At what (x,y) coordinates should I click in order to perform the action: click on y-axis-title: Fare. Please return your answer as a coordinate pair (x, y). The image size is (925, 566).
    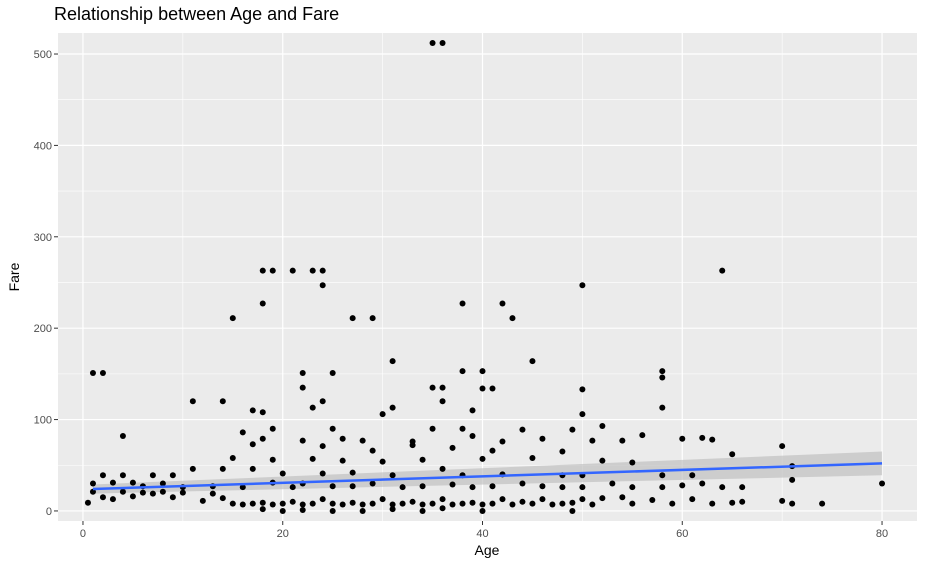
    Looking at the image, I should click on (14, 276).